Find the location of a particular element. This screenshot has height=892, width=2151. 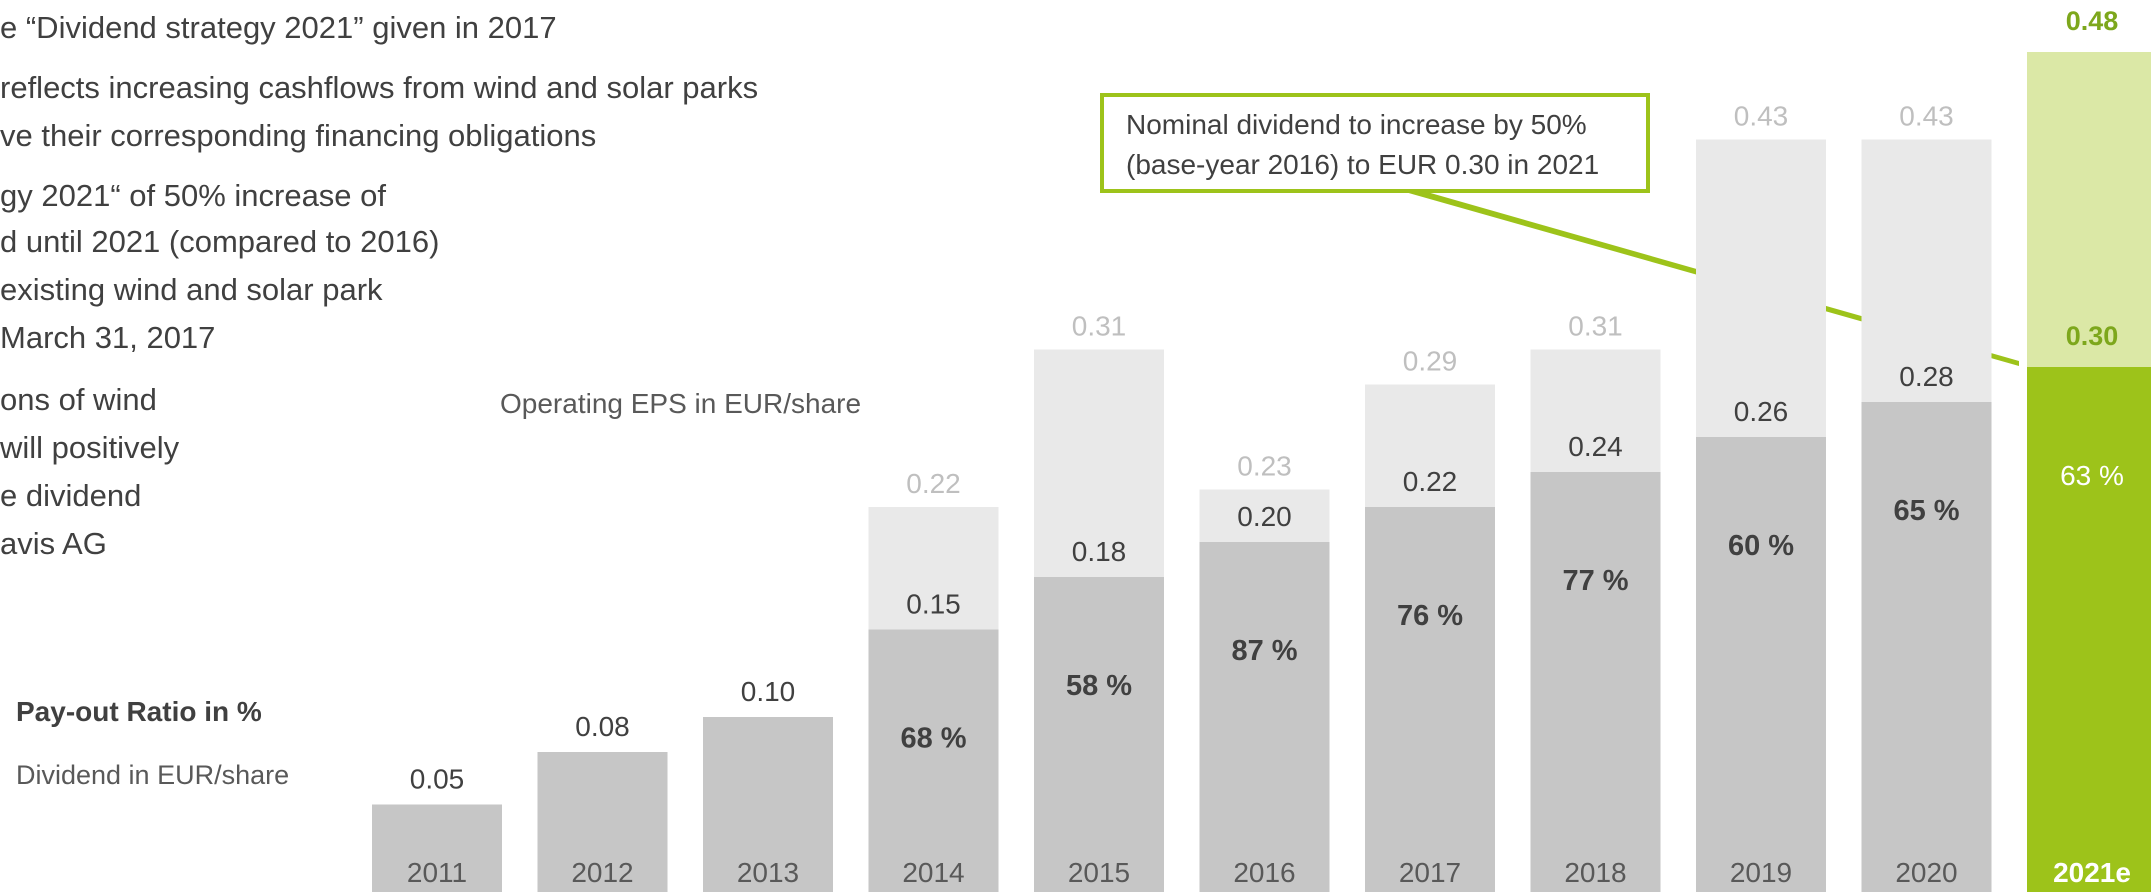

eps-label-2020: 0.43 is located at coordinates (1926, 116).